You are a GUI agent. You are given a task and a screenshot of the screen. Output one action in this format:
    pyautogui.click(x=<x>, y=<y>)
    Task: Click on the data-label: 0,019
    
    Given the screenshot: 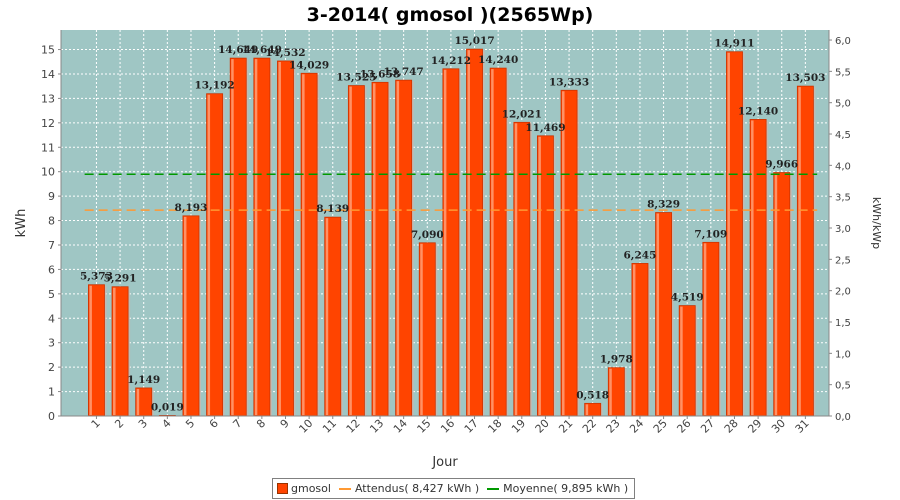 What is the action you would take?
    pyautogui.click(x=167, y=408)
    